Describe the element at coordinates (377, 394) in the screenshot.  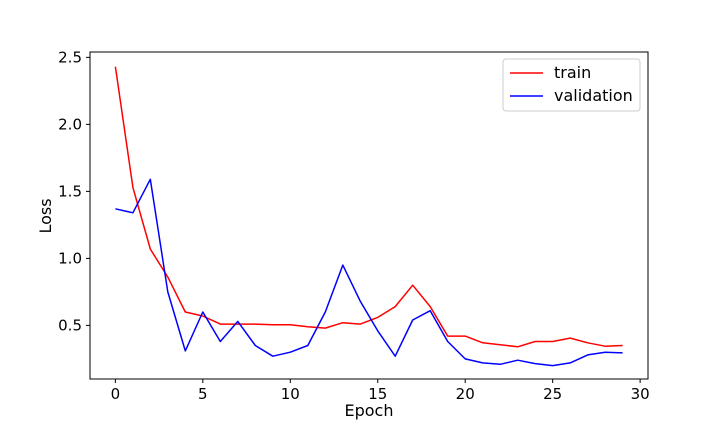
I see `x-tick-label: 15` at that location.